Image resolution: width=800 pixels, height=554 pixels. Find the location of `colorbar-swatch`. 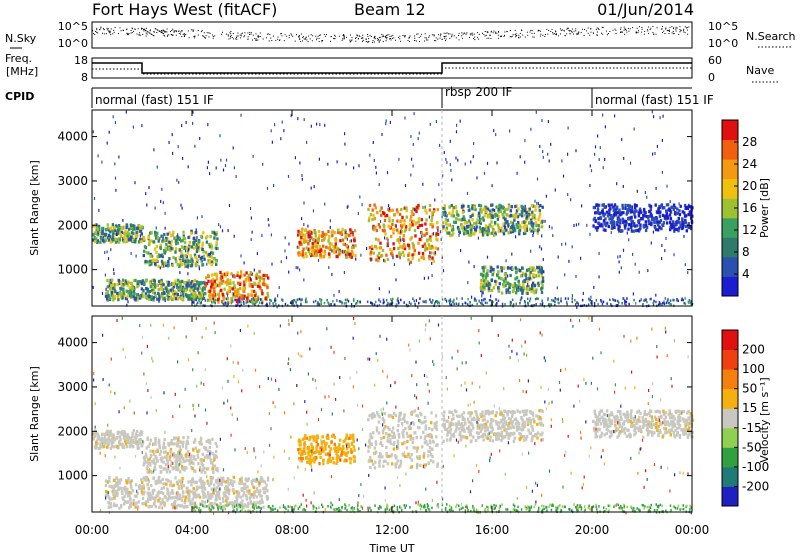

colorbar-swatch is located at coordinates (730, 208).